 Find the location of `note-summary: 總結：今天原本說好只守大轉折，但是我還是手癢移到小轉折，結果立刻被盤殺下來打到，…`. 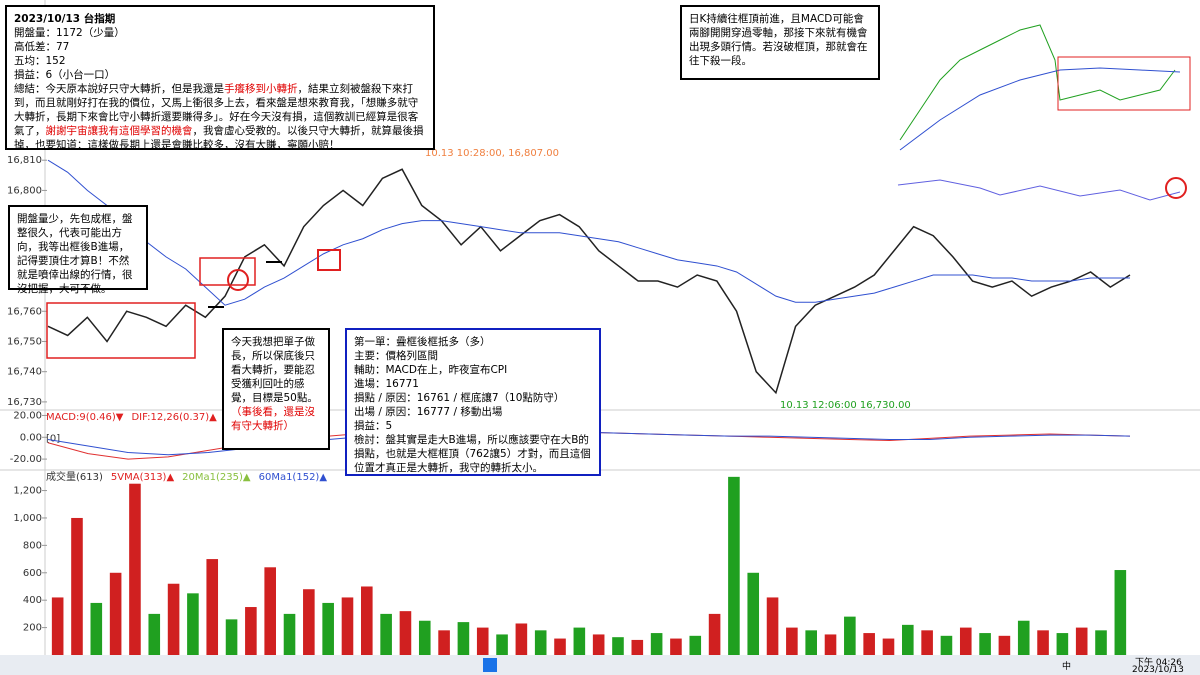

note-summary: 總結：今天原本說好只守大轉折，但是我還是手癢移到小轉折，結果立刻被盤殺下來打到，… is located at coordinates (220, 117).